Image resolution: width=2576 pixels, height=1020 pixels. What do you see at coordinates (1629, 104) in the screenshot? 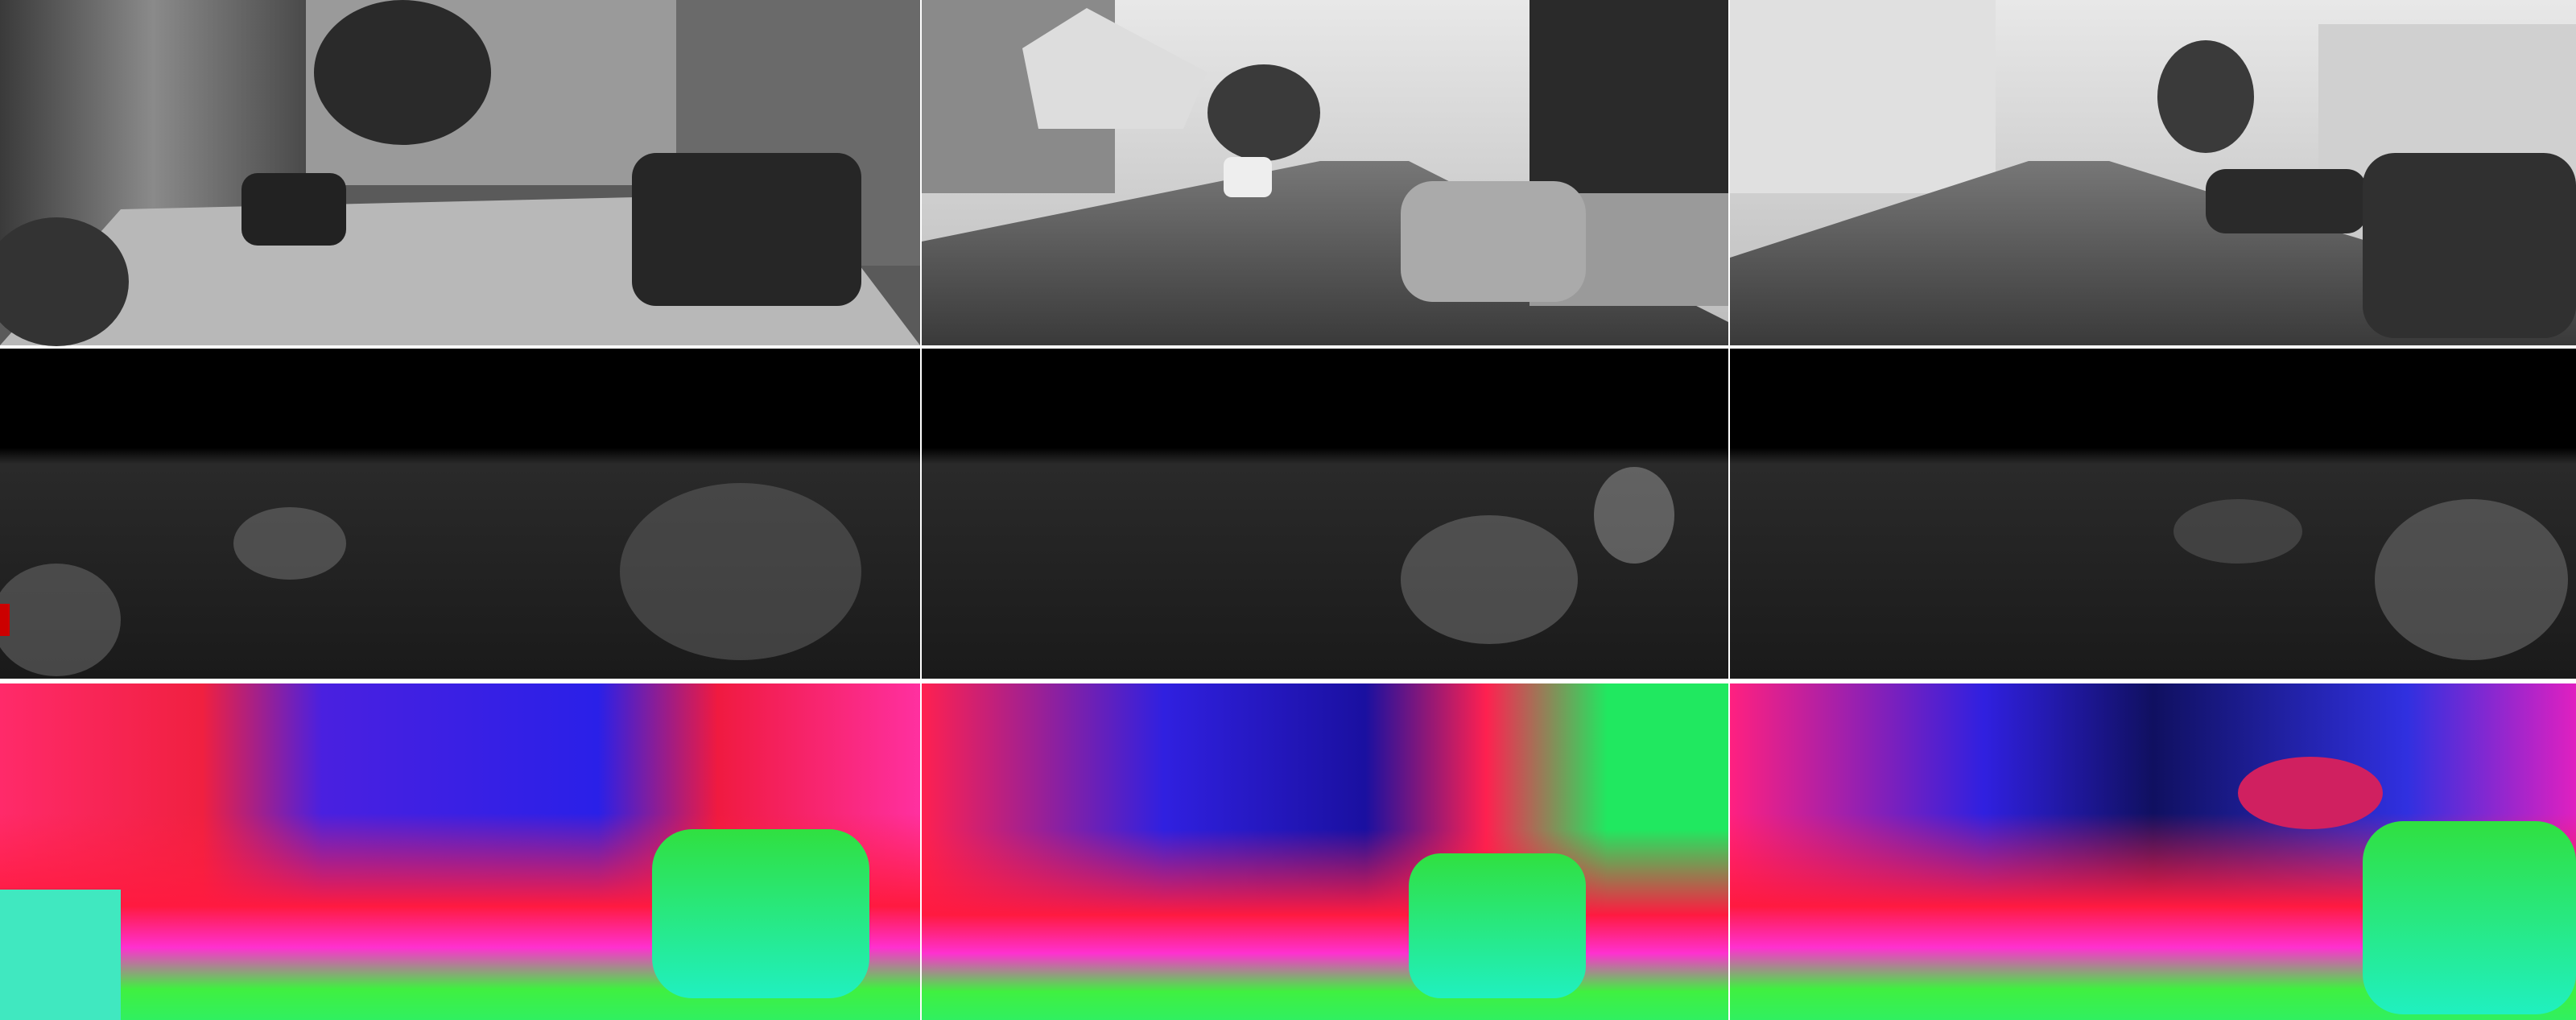
I see `trees` at bounding box center [1629, 104].